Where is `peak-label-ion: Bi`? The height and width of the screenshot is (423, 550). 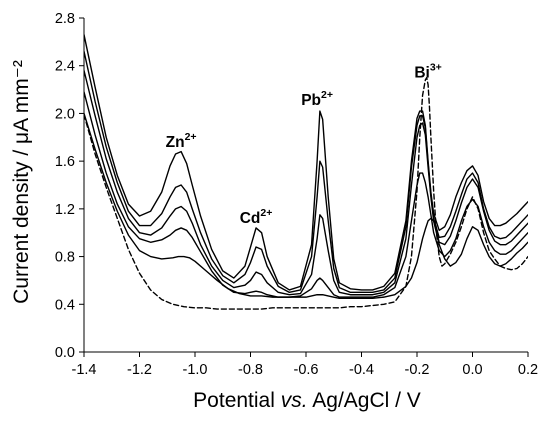
peak-label-ion: Bi is located at coordinates (422, 73).